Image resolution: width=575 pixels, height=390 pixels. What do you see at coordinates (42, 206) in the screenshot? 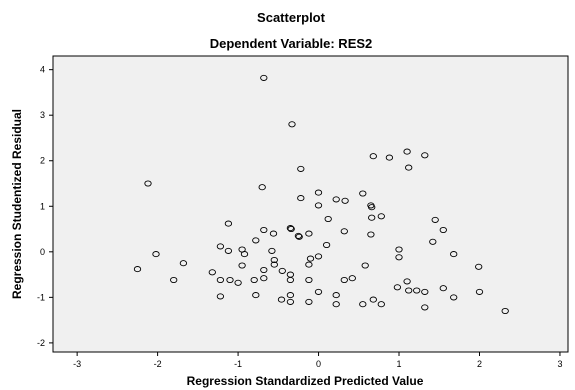
I see `y-tick-label: 1` at bounding box center [42, 206].